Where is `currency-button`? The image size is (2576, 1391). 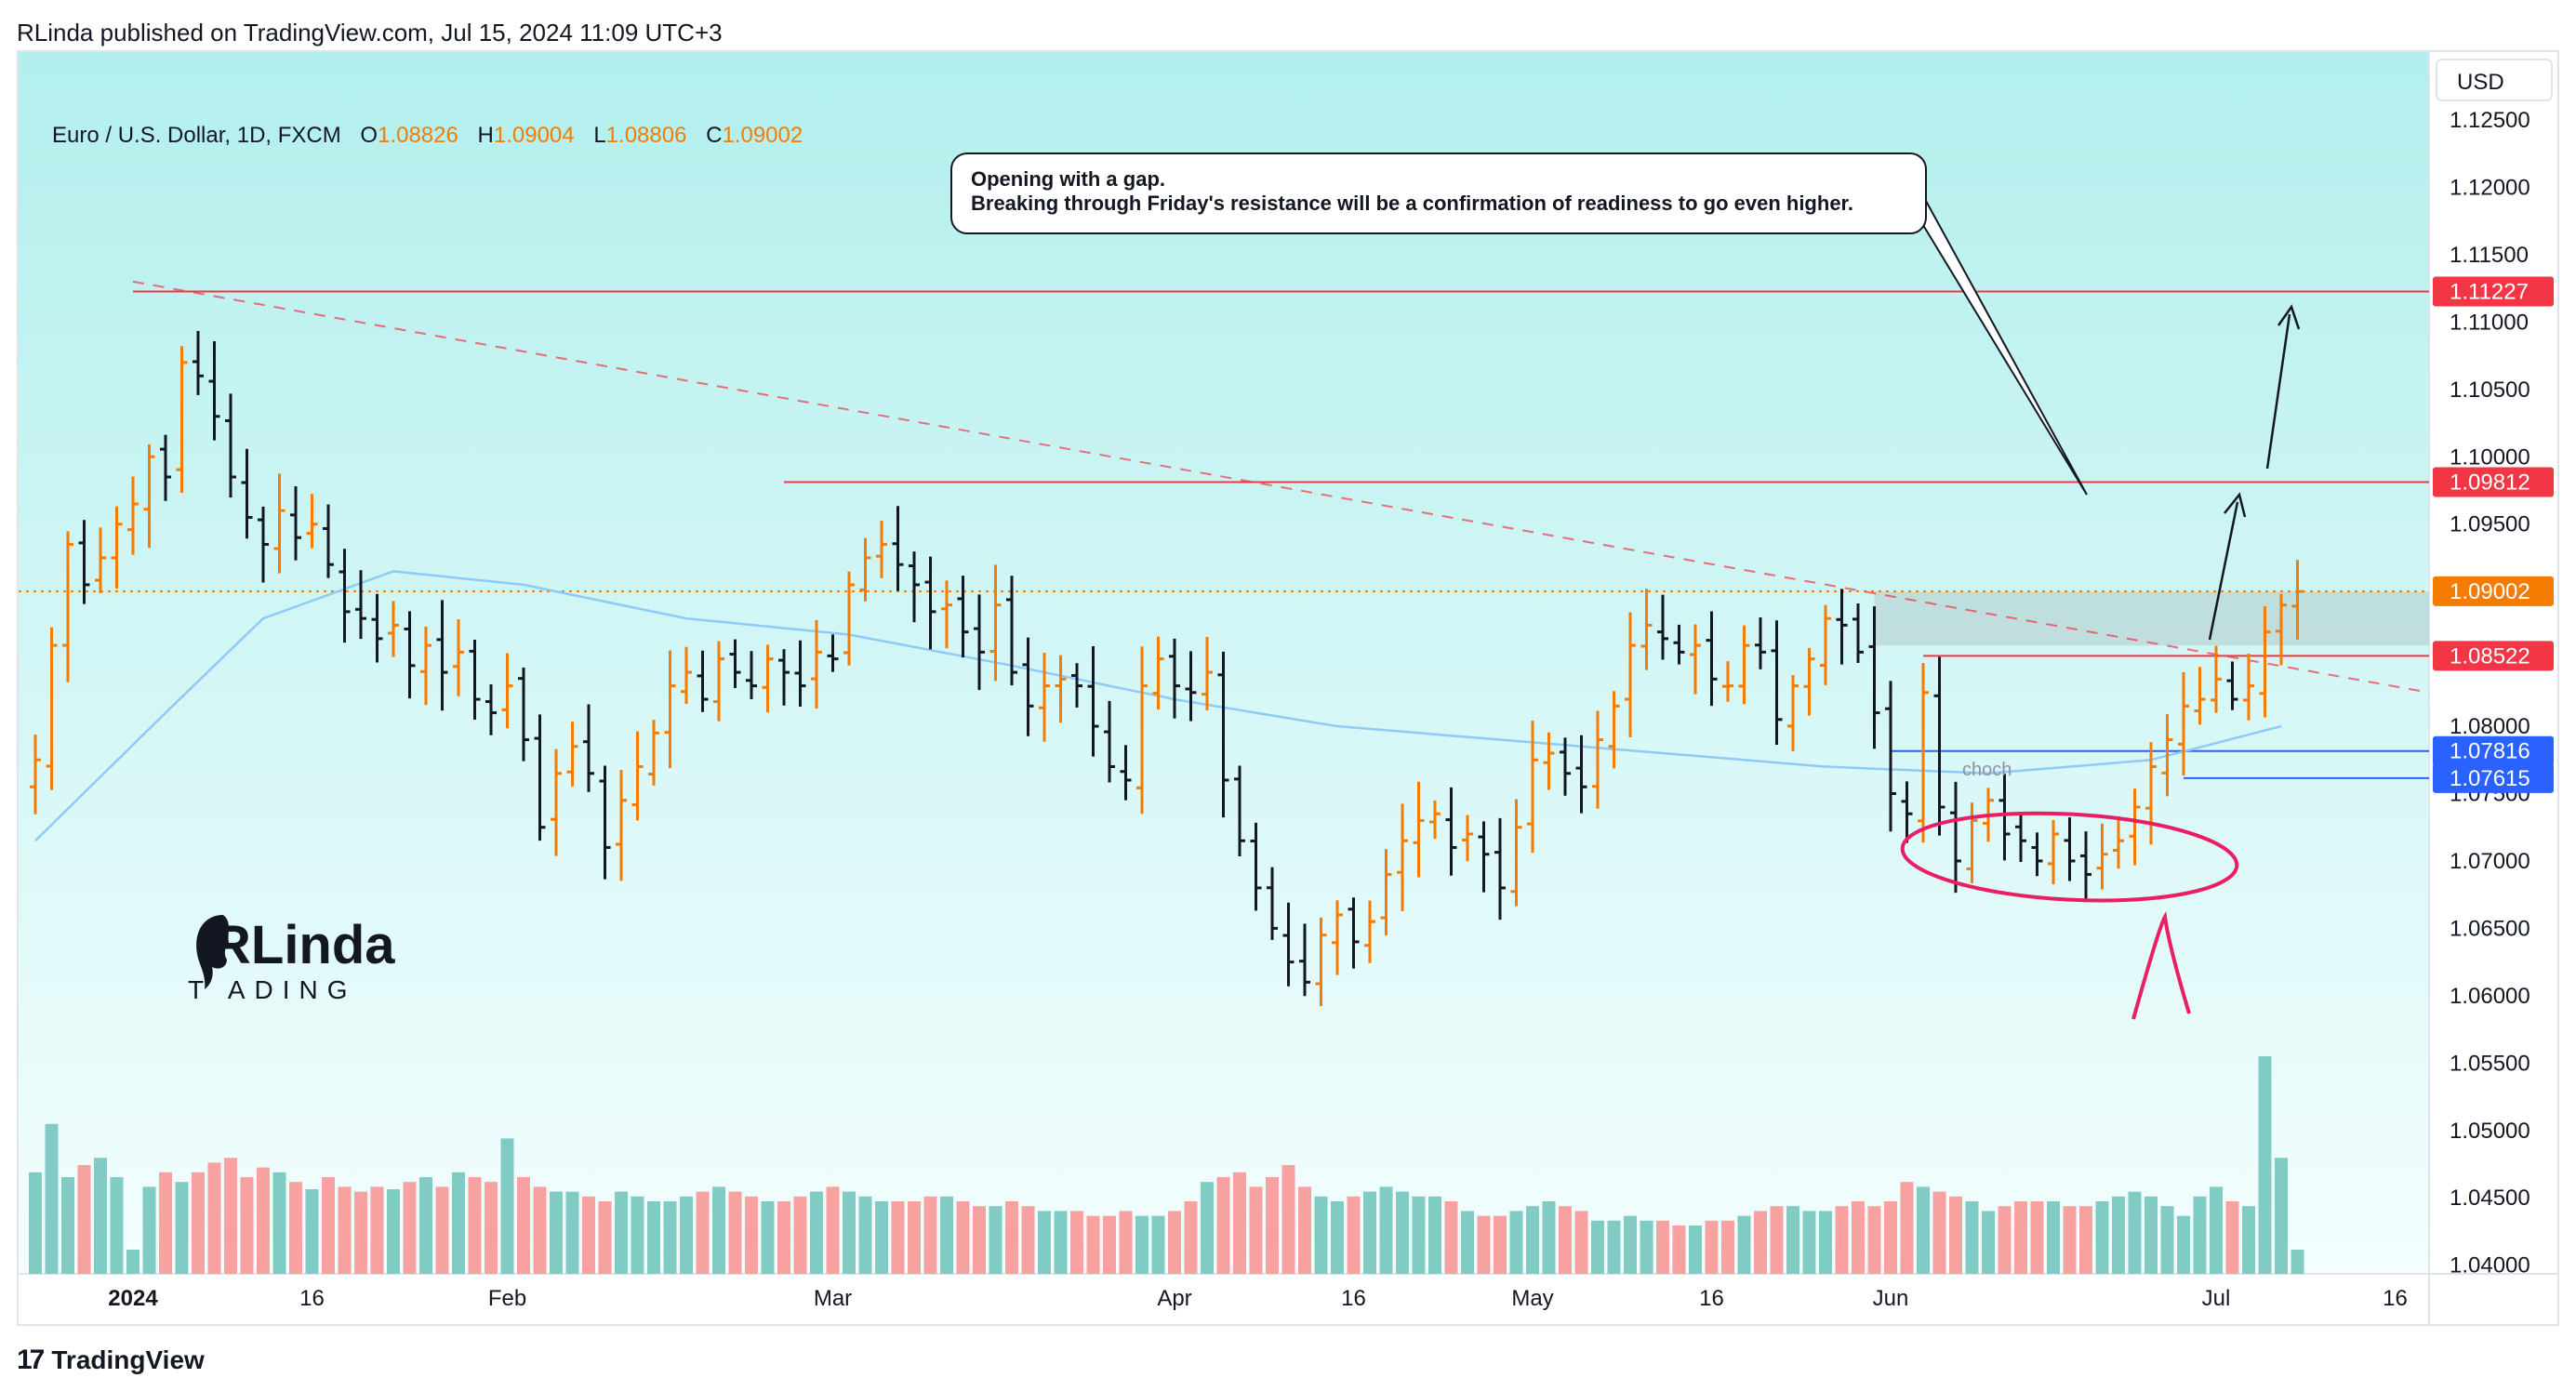 currency-button is located at coordinates (2494, 80).